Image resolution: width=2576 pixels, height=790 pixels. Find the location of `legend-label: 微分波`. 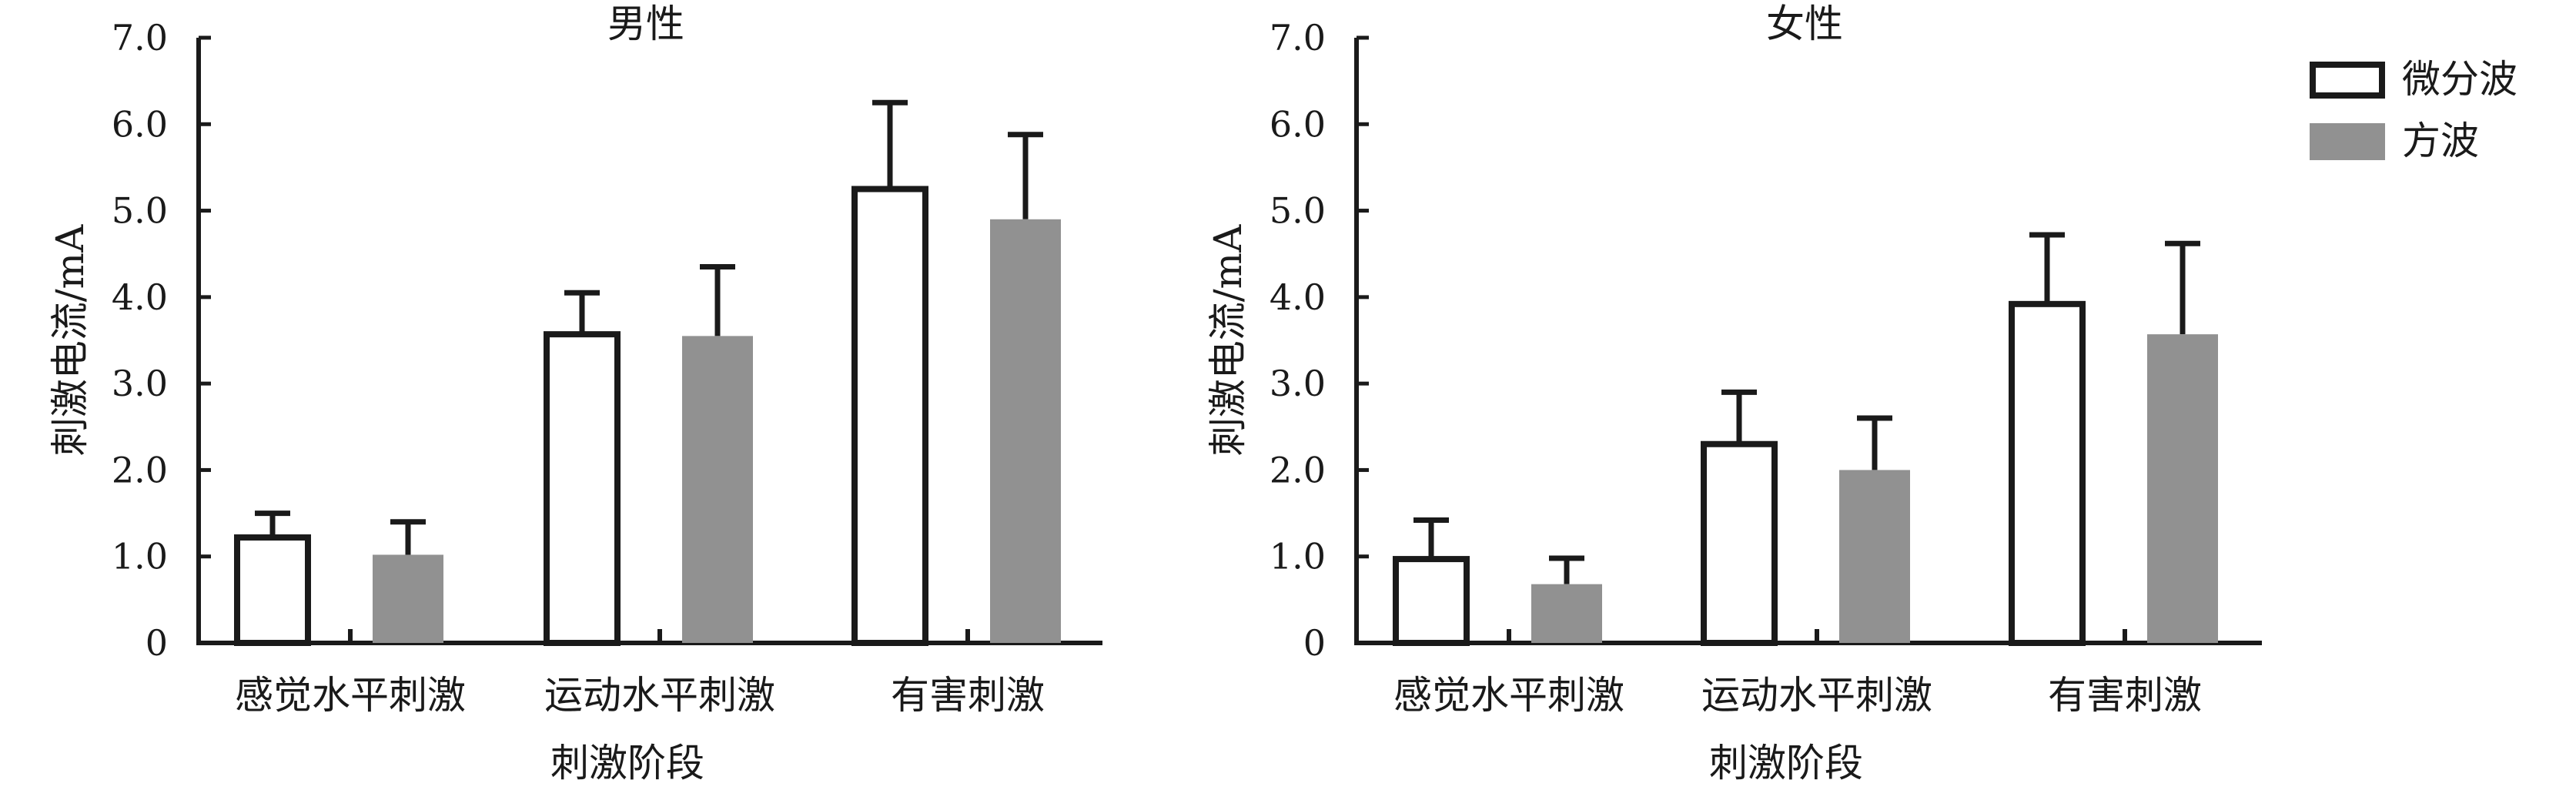

legend-label: 微分波 is located at coordinates (2460, 79).